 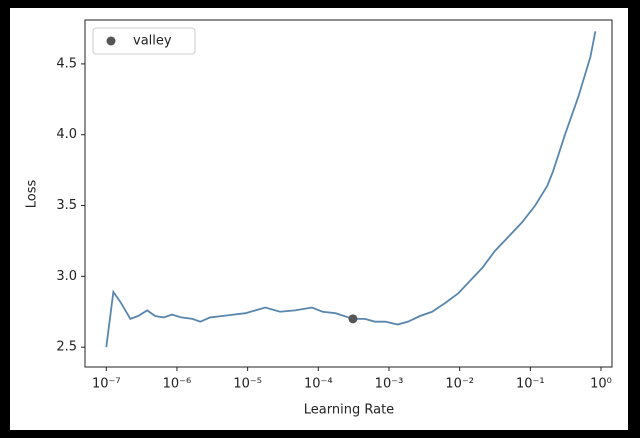 I want to click on x-tick-label: 10⁰, so click(x=601, y=384).